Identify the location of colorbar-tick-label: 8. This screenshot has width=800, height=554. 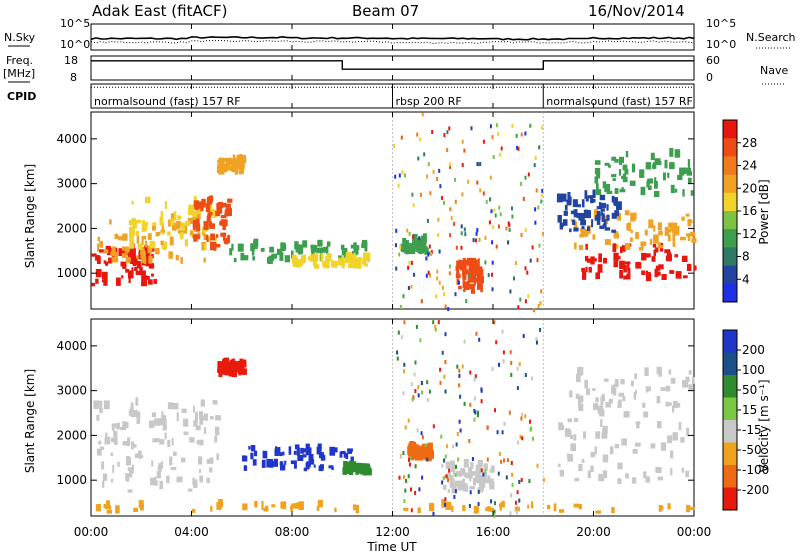
(746, 257).